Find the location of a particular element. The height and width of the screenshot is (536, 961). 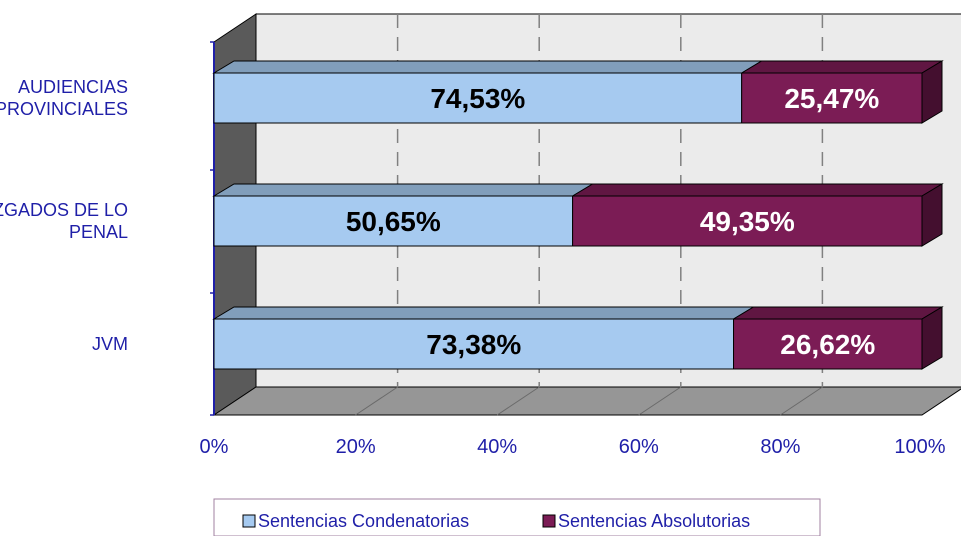

legend-frame is located at coordinates (517, 517).